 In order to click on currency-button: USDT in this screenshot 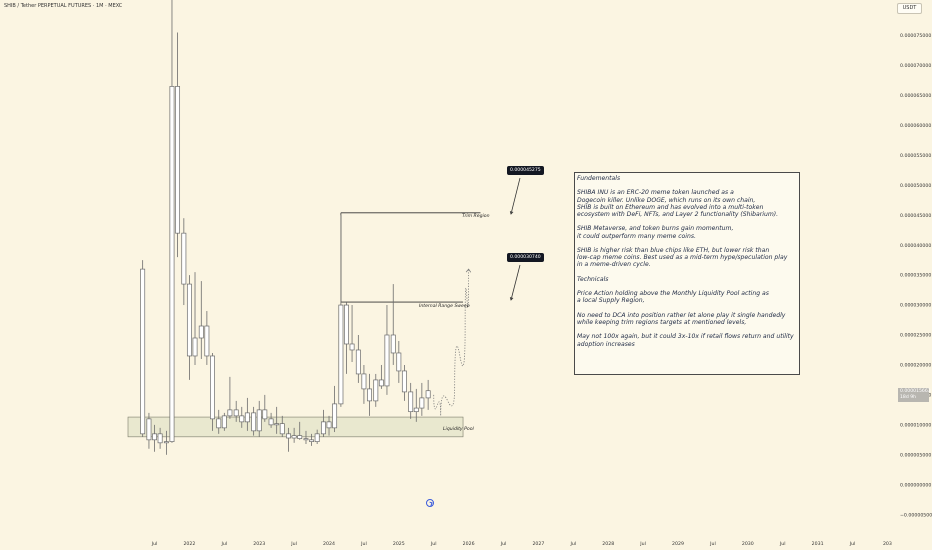, I will do `click(909, 8)`.